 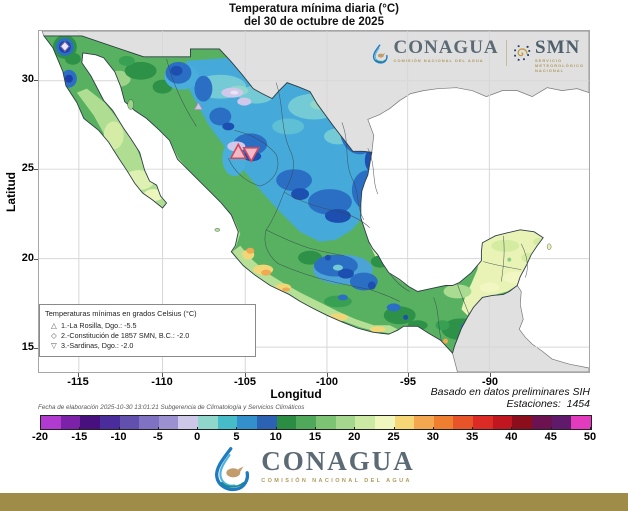 What do you see at coordinates (314, 9) in the screenshot?
I see `title-line-1: Temperatura mínima diaria (°C)` at bounding box center [314, 9].